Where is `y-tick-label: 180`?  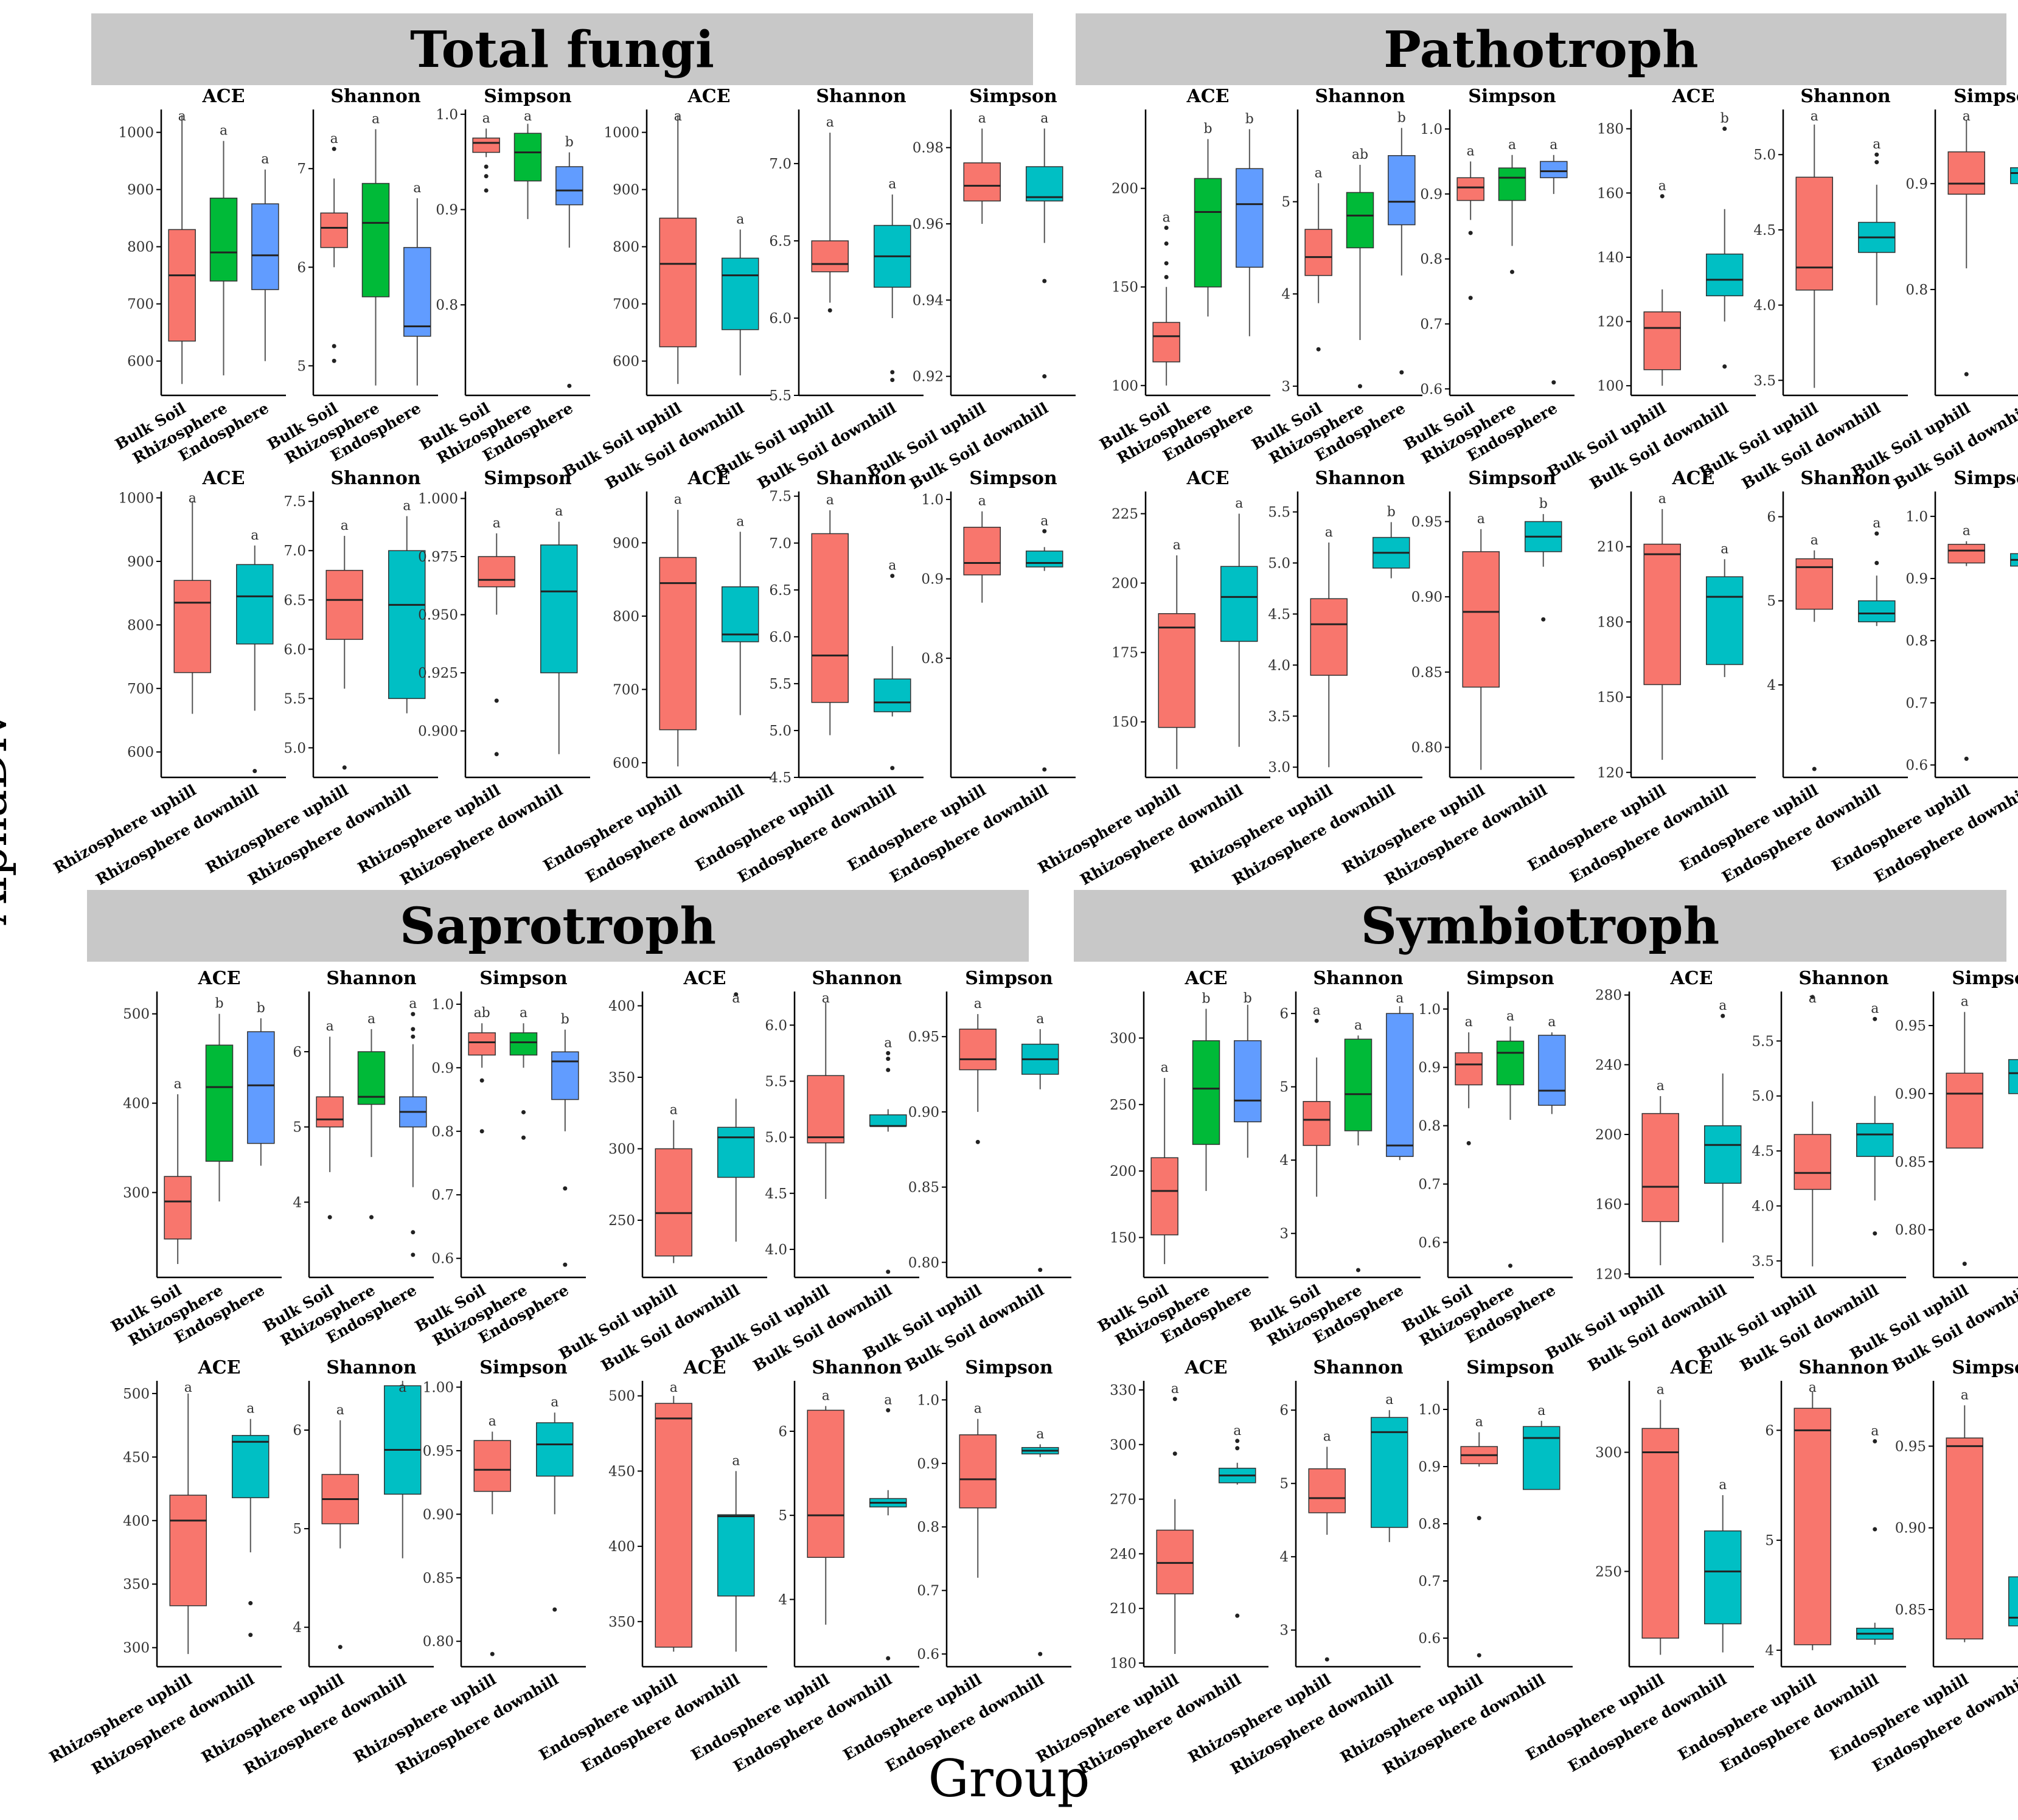 y-tick-label: 180 is located at coordinates (1123, 1664).